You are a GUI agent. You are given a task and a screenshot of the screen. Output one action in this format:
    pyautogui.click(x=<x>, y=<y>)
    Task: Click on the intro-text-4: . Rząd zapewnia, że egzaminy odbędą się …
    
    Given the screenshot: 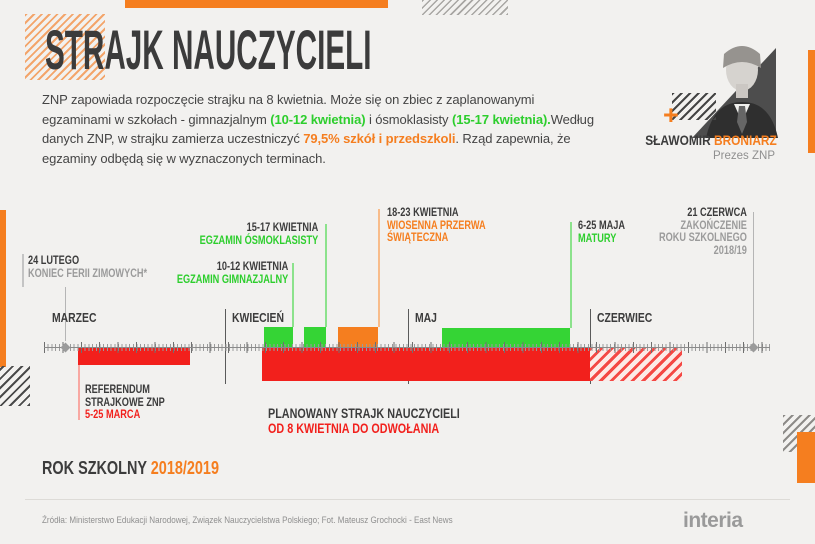 What is the action you would take?
    pyautogui.click(x=306, y=148)
    